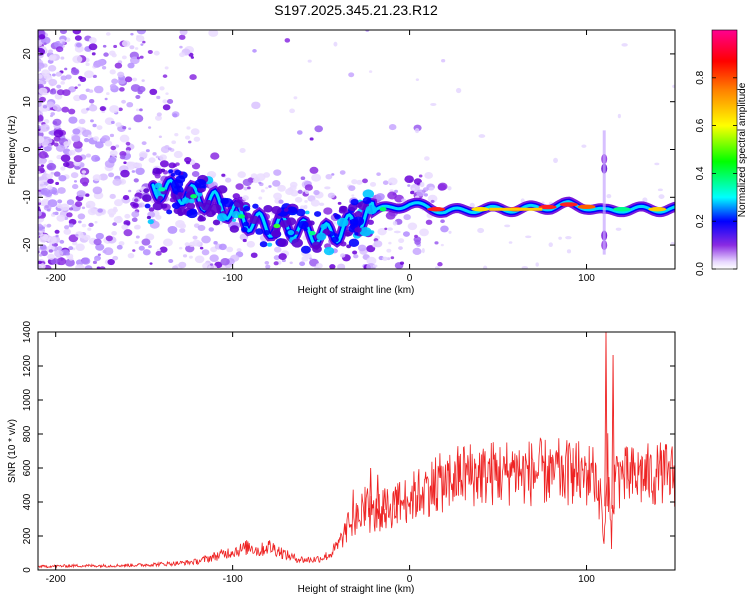 The image size is (750, 600). Describe the element at coordinates (410, 579) in the screenshot. I see `x-tick-label: 0` at that location.